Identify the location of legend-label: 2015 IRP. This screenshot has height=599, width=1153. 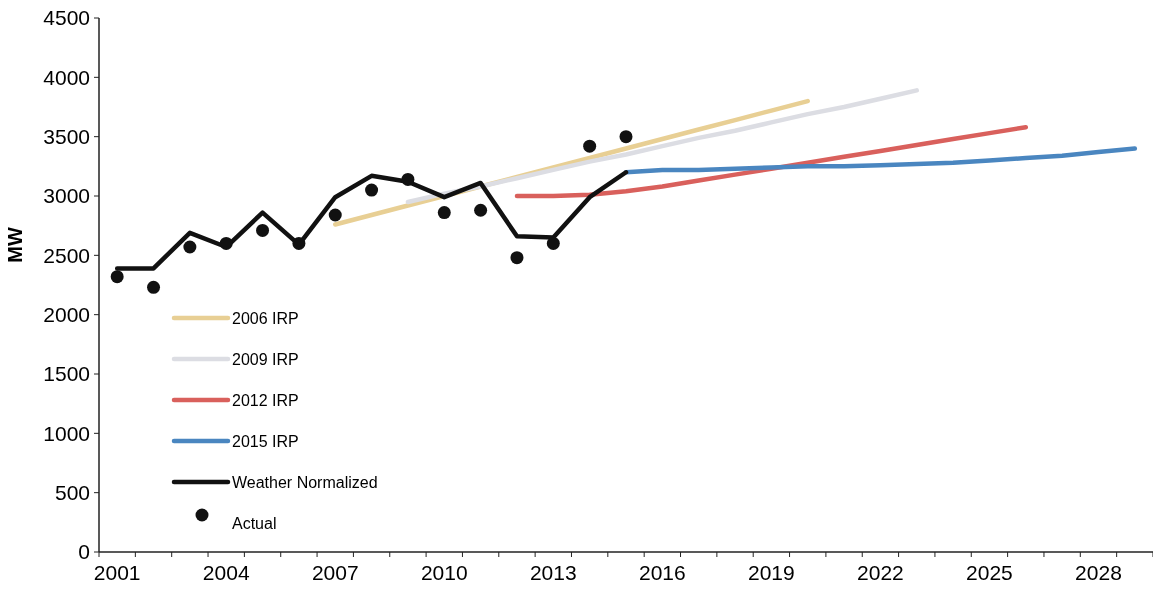
(265, 441).